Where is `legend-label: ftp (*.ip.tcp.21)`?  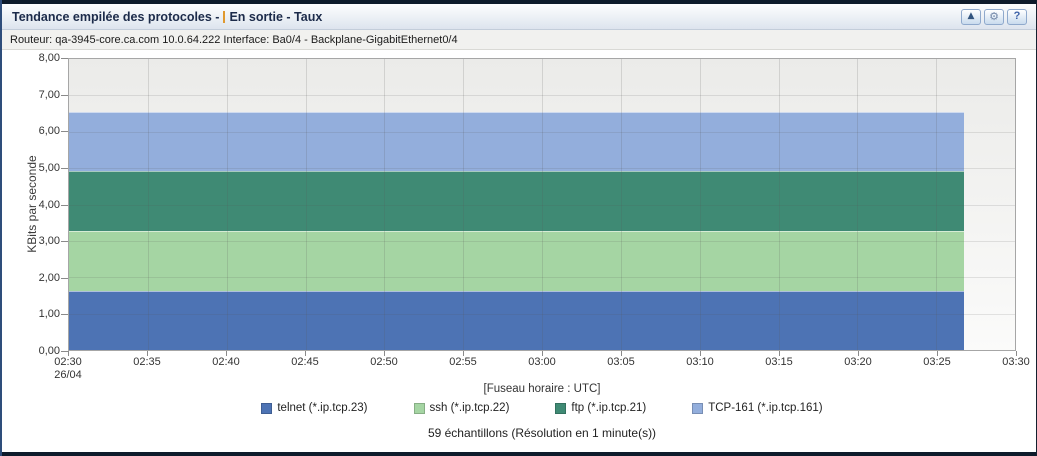 legend-label: ftp (*.ip.tcp.21) is located at coordinates (609, 408).